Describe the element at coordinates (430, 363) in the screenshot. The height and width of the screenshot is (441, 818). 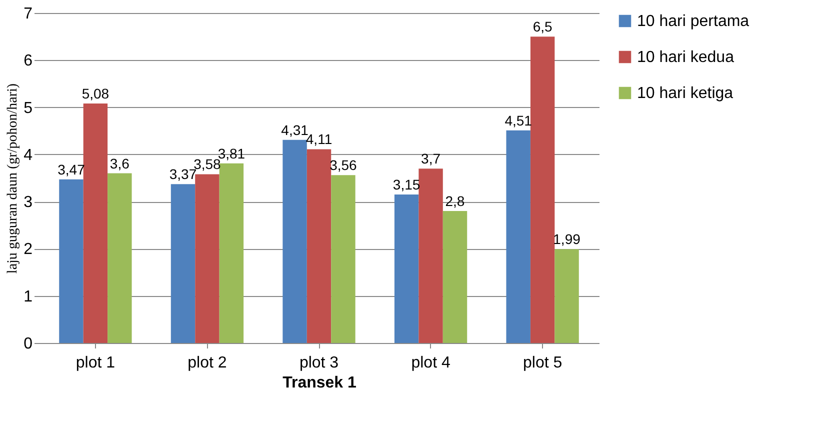
I see `x-tick-label: plot 4` at that location.